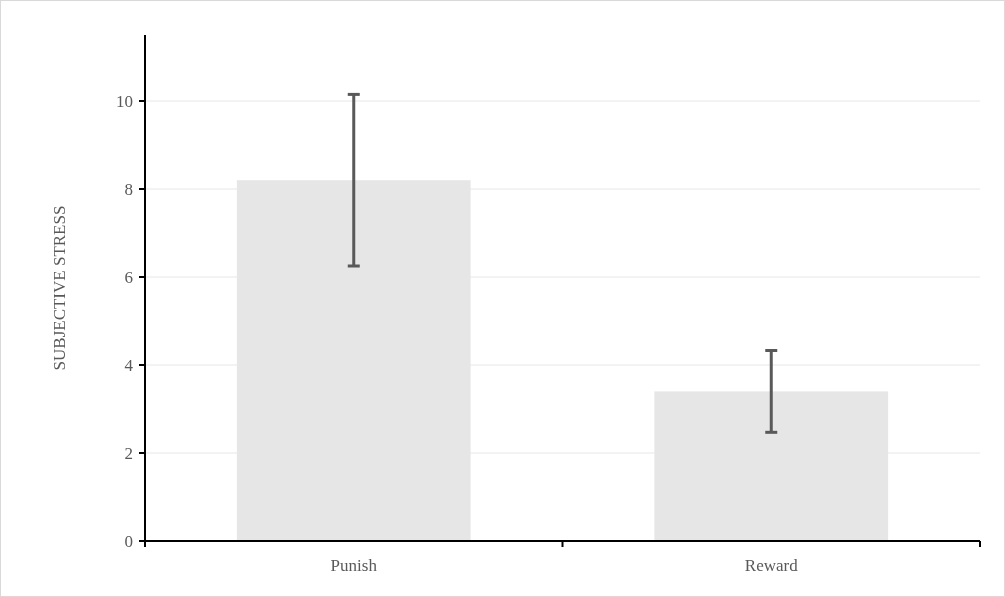  What do you see at coordinates (128, 189) in the screenshot?
I see `y-tick-label: 8` at bounding box center [128, 189].